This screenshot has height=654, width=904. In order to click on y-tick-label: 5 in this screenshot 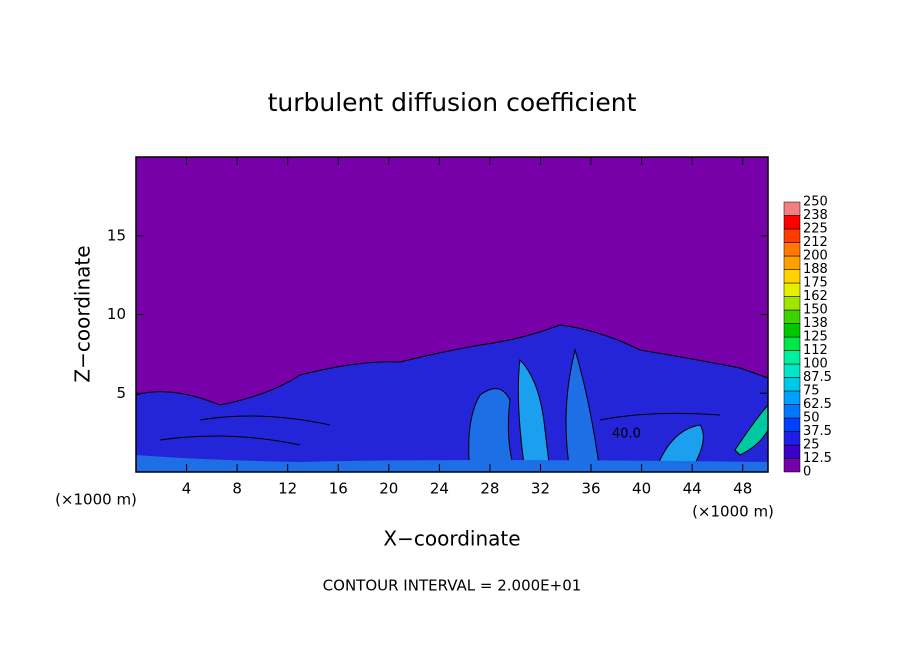, I will do `click(121, 393)`.